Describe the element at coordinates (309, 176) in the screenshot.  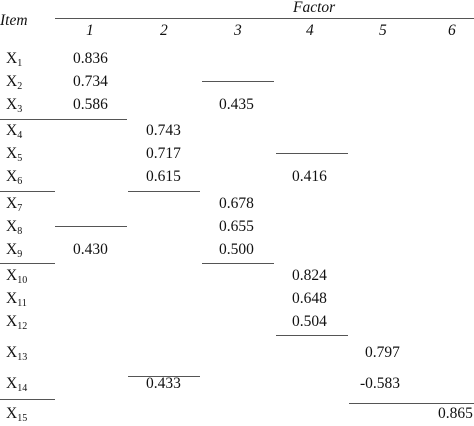
I see `loading-value: 0.416` at that location.